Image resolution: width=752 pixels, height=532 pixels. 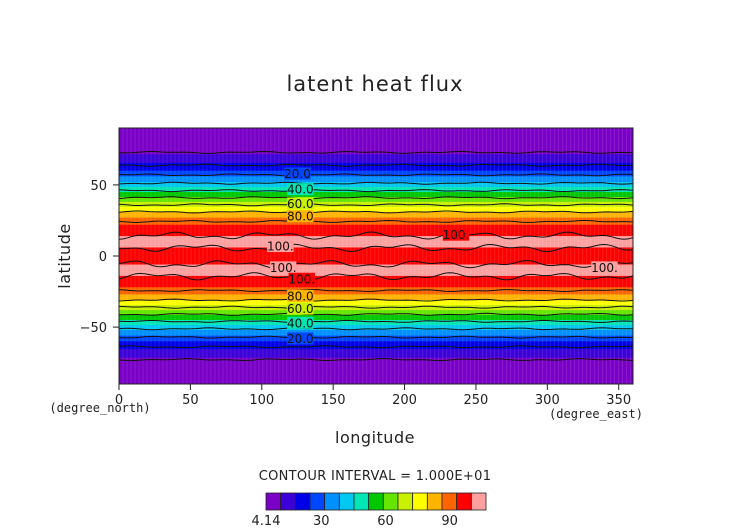 What do you see at coordinates (261, 400) in the screenshot?
I see `x-tick-label: 100` at bounding box center [261, 400].